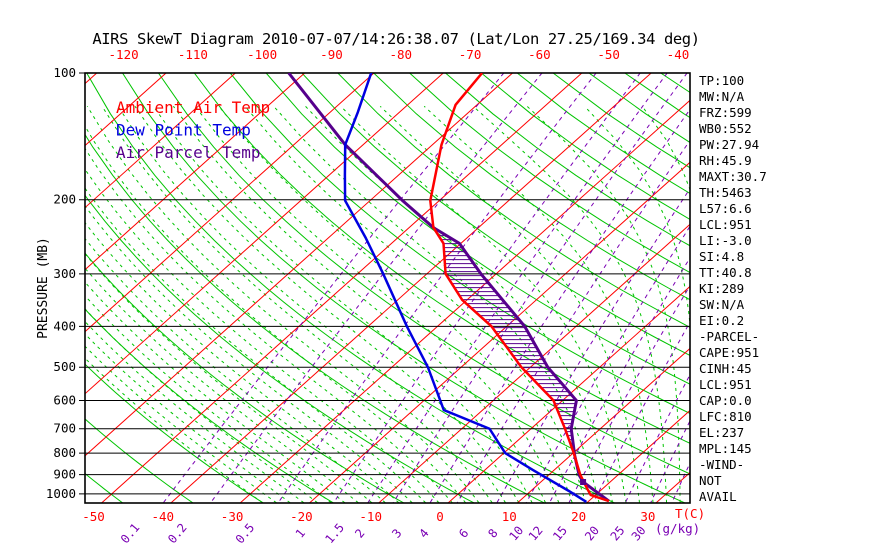 This screenshot has height=560, width=870. Describe the element at coordinates (722, 96) in the screenshot. I see `stat-line: MW:N/A` at that location.